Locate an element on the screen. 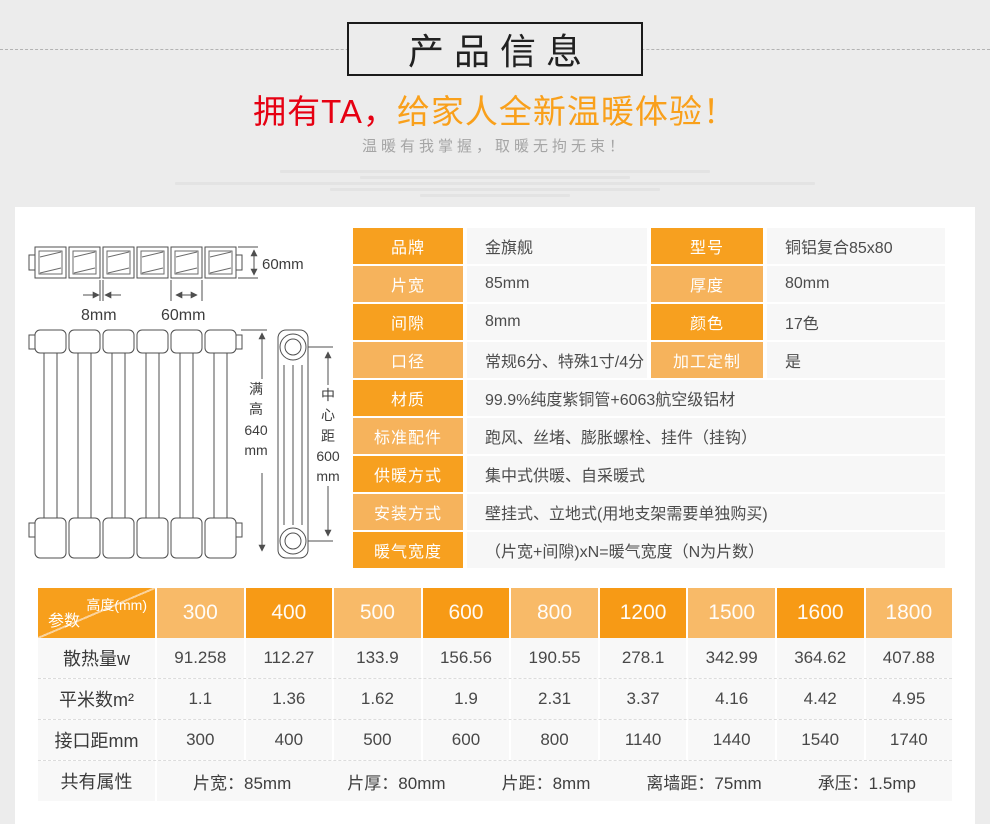 This screenshot has width=990, height=824. spec-value: 金旗舰 is located at coordinates (557, 246).